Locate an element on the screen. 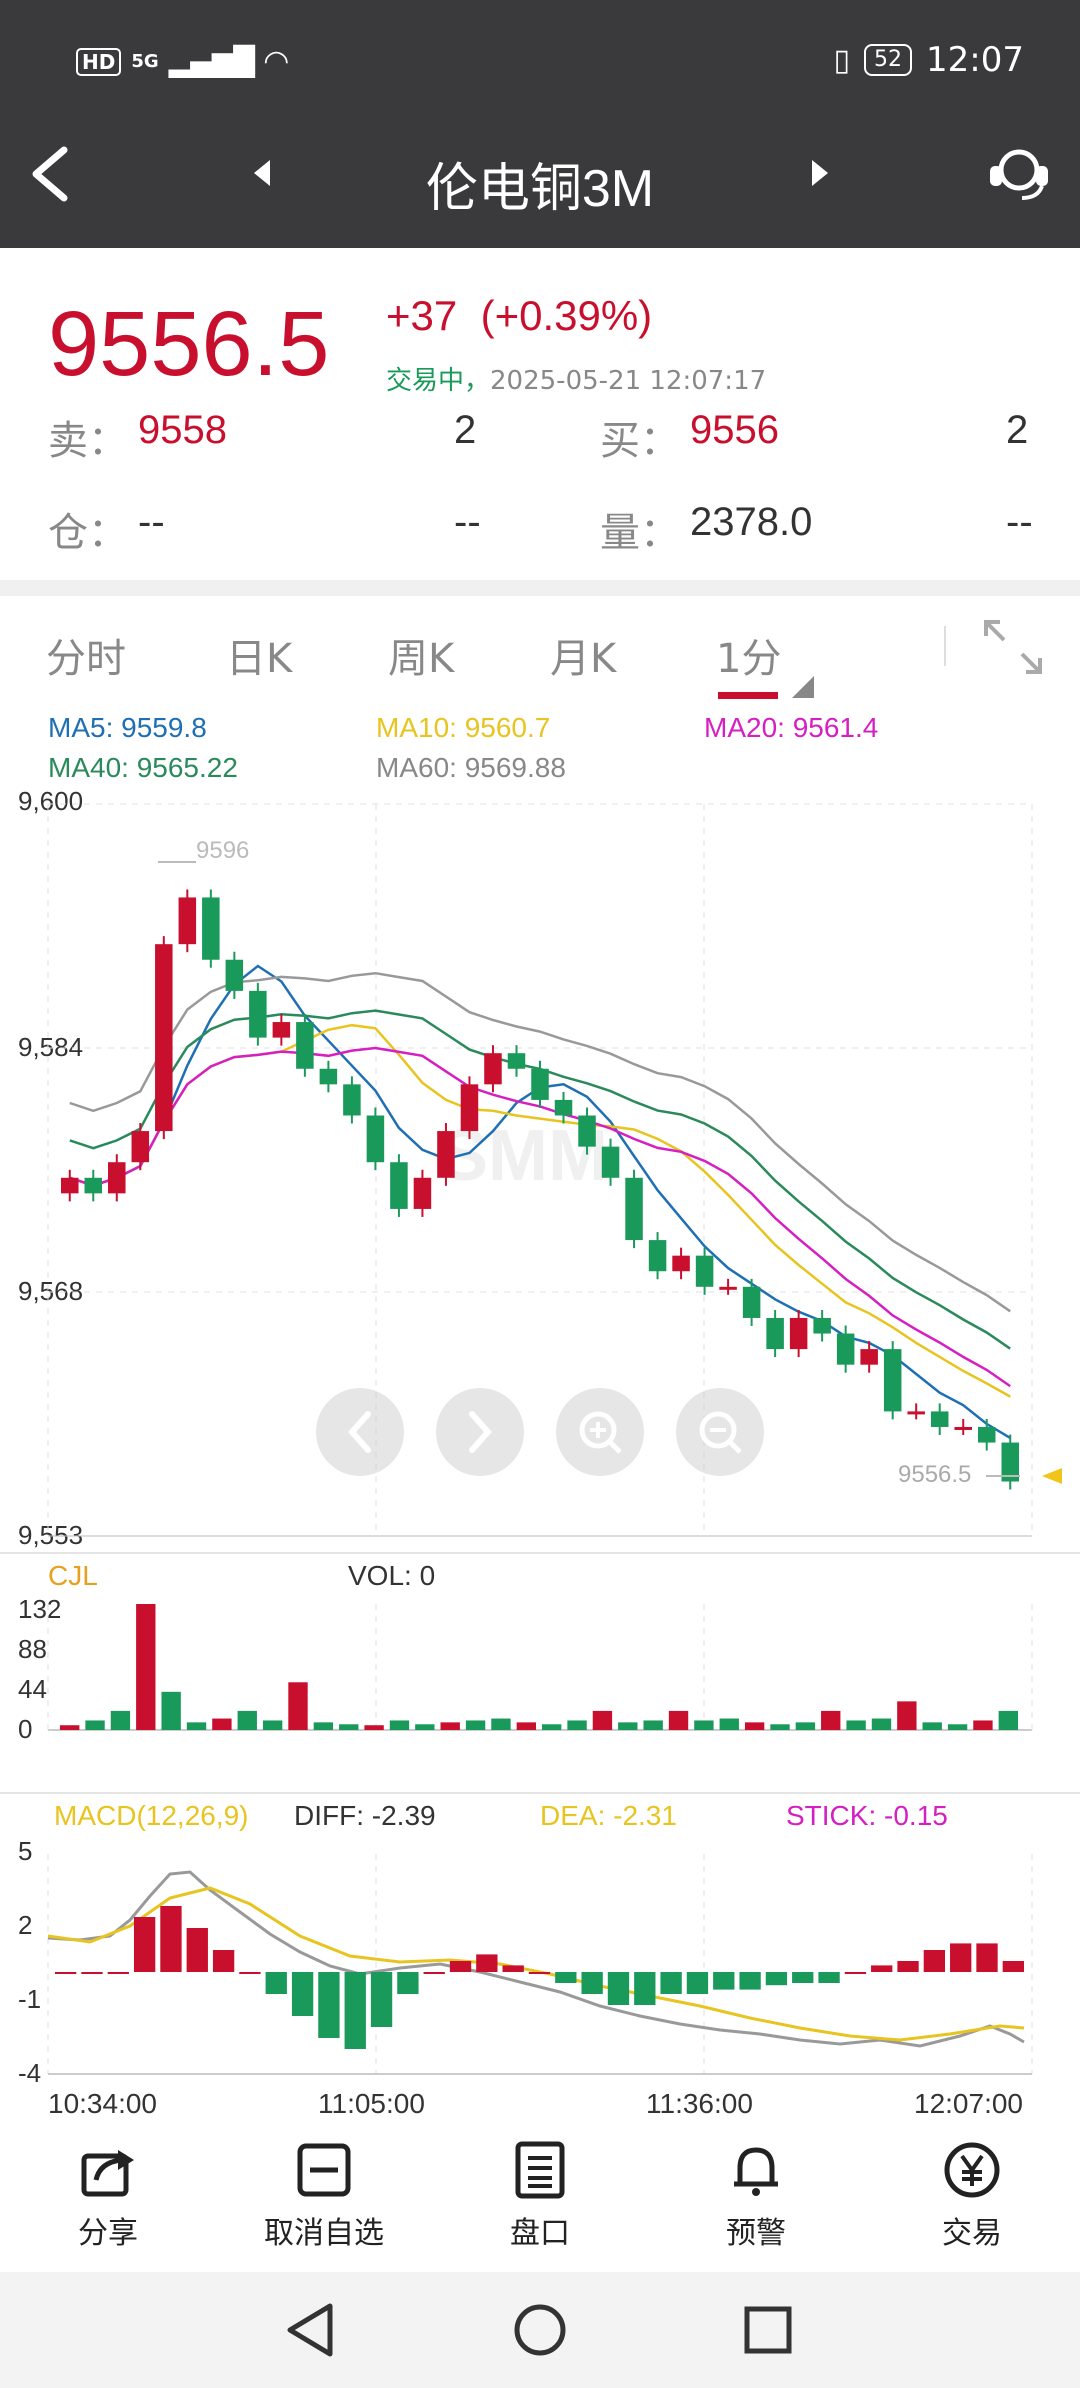  volume-label: 量： is located at coordinates (640, 533).